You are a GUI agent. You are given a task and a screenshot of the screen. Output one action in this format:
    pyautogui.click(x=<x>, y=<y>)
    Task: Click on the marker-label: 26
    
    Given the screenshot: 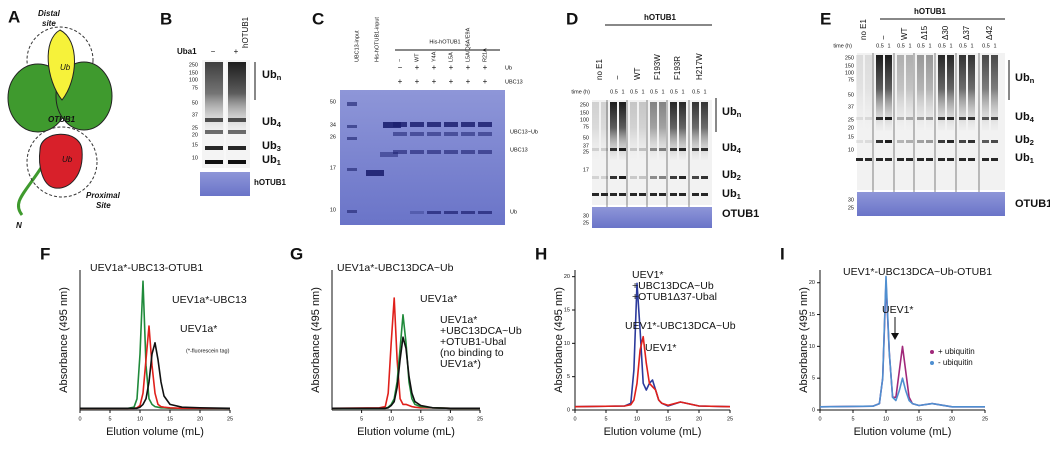 What is the action you would take?
    pyautogui.click(x=333, y=137)
    